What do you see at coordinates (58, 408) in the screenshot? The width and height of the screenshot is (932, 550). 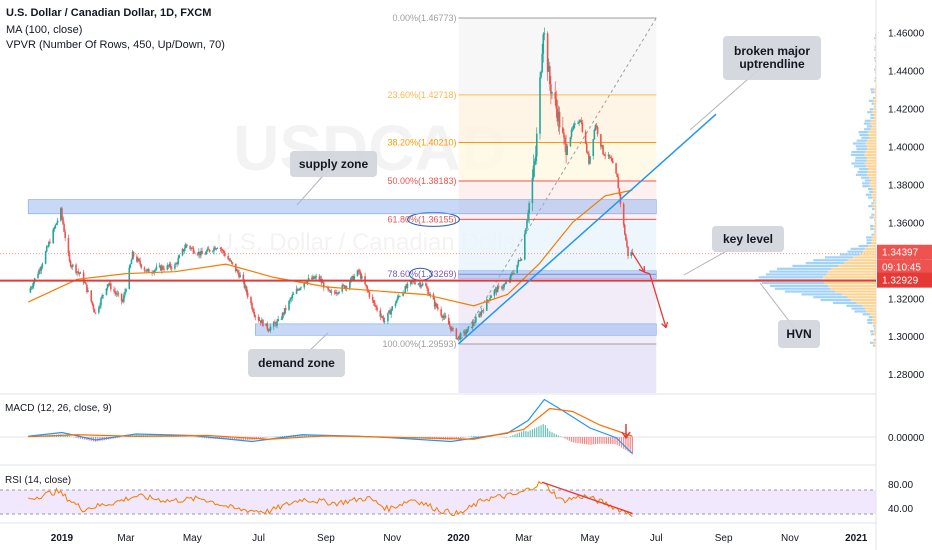 I see `macd-indicator-label: MACD (12, 26, close, 9)` at bounding box center [58, 408].